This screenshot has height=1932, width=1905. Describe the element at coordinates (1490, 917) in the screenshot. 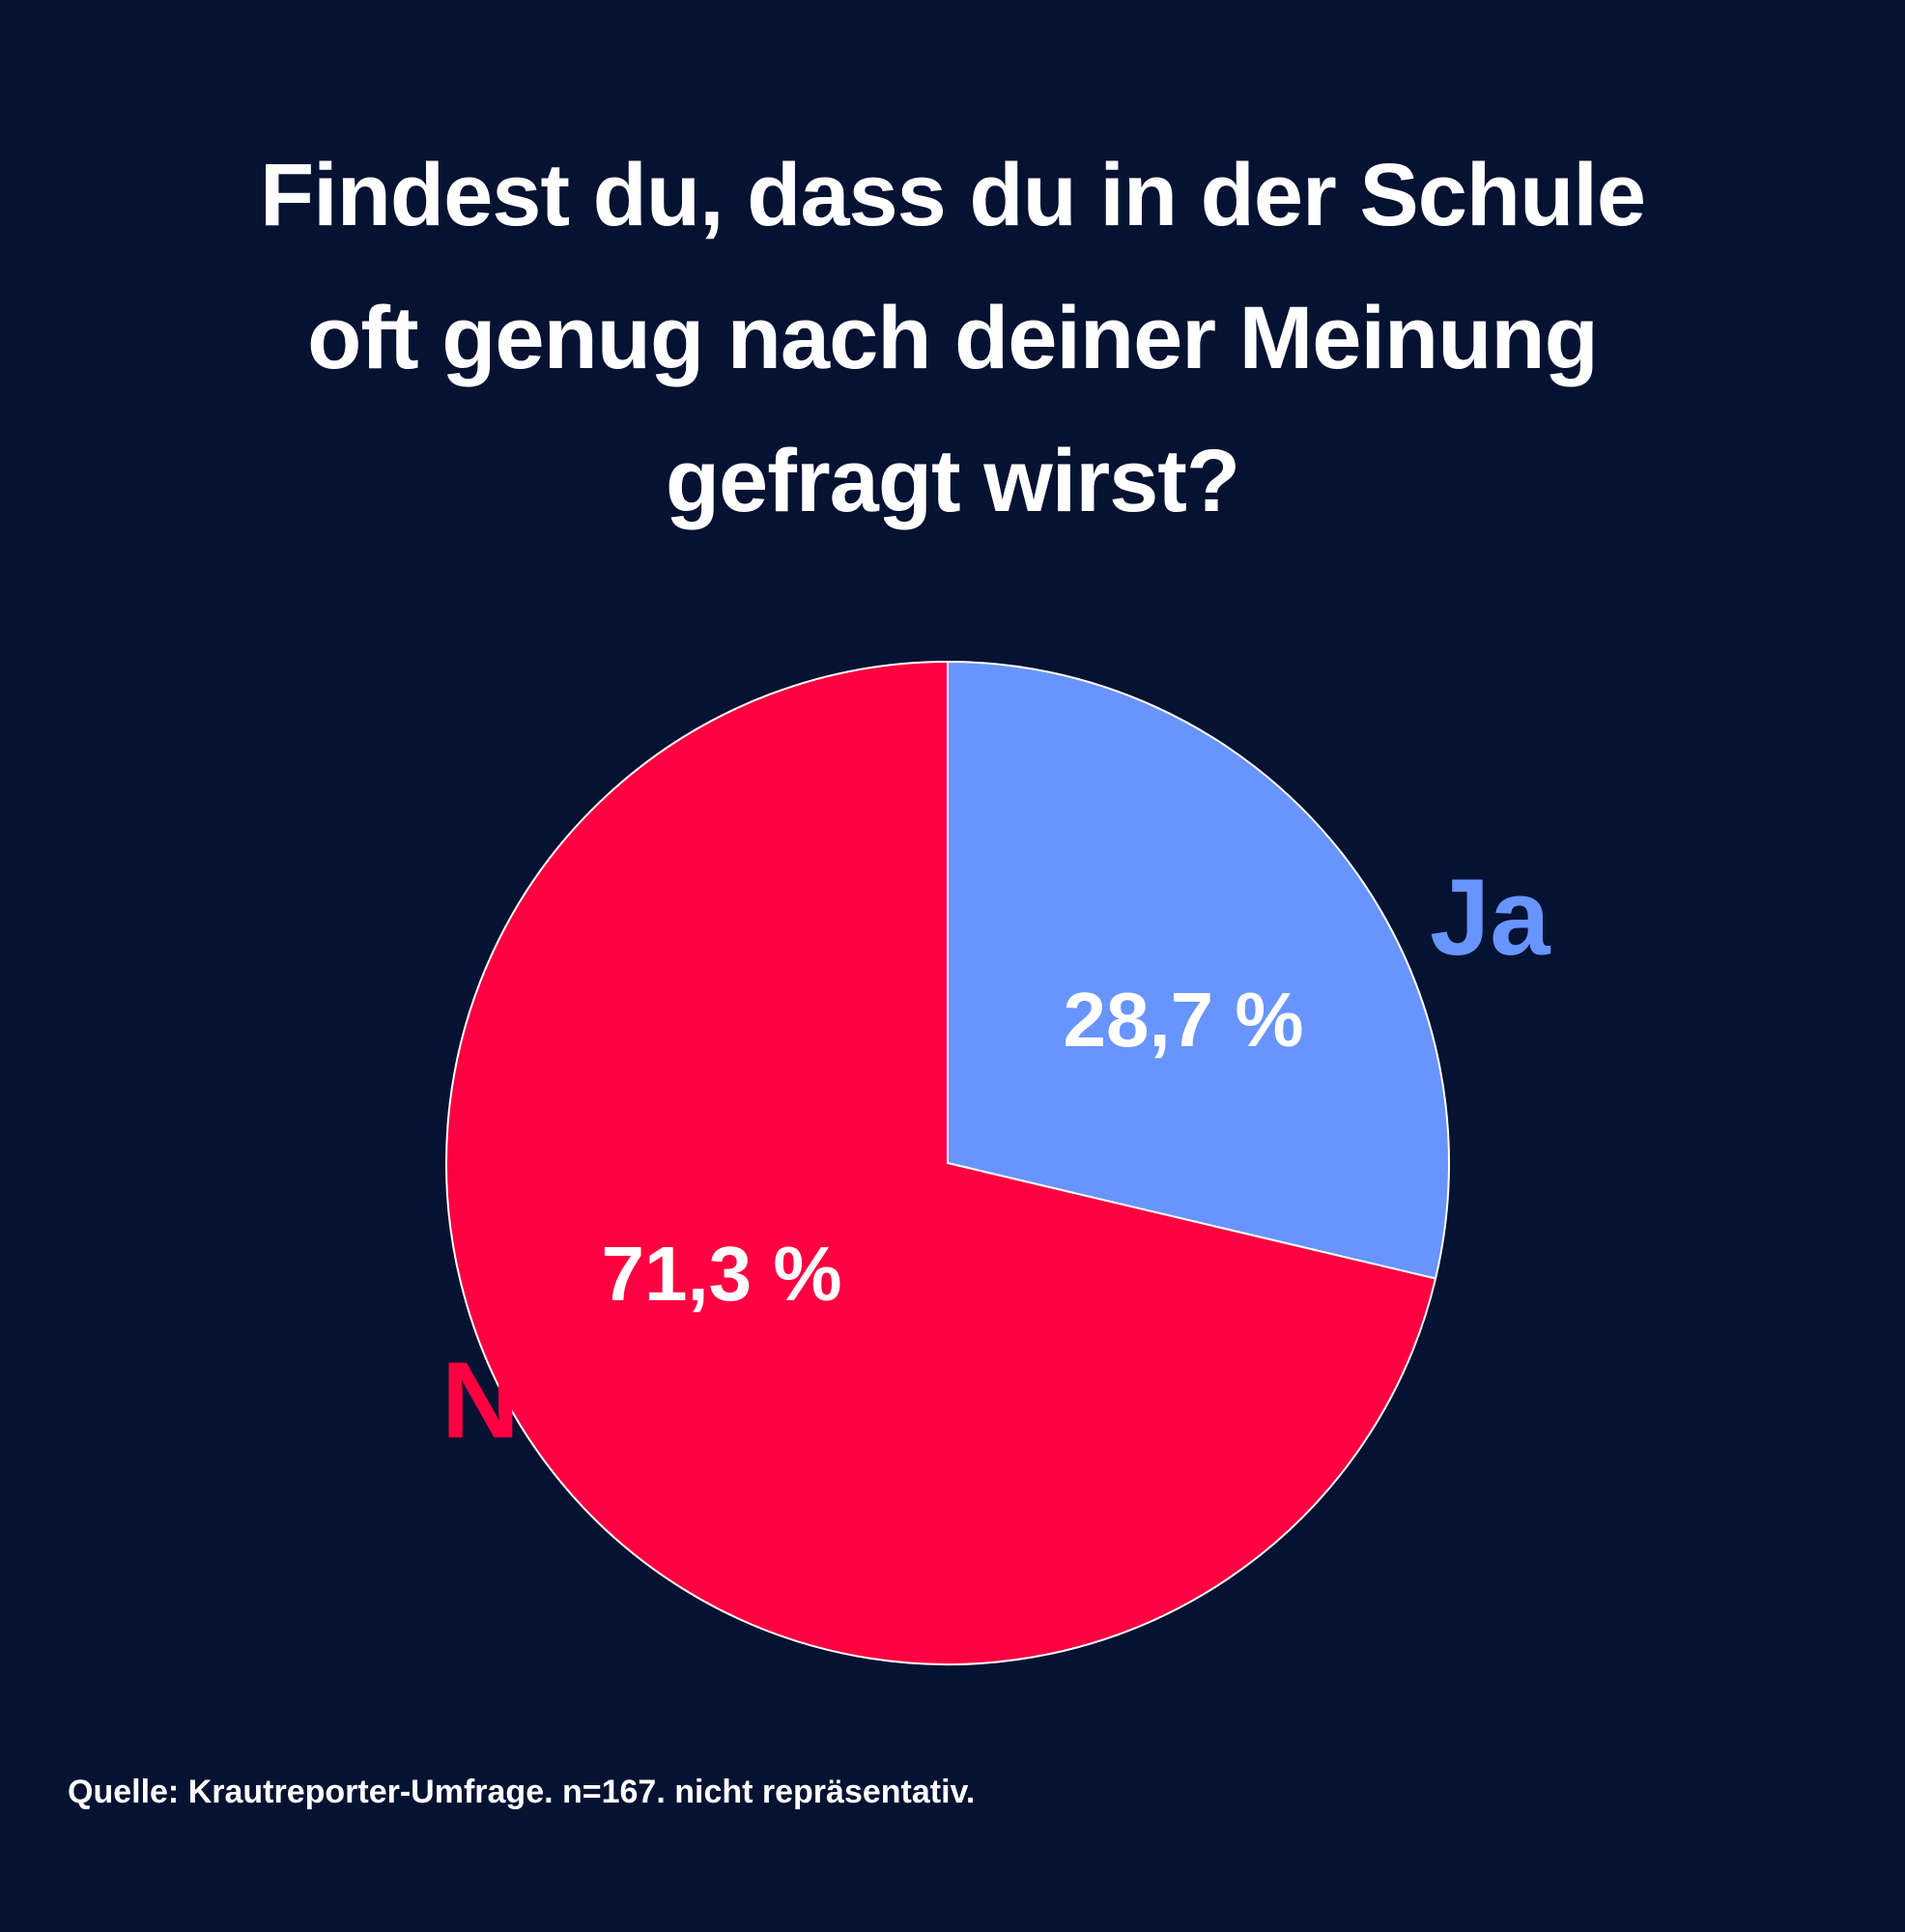

I see `pie-slice-ja-label: Ja` at that location.